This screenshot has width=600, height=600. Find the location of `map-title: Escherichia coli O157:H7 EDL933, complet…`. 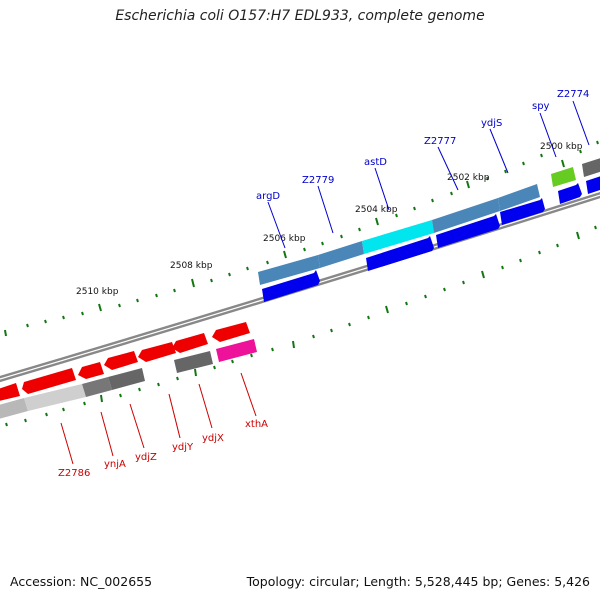

map-title: Escherichia coli O157:H7 EDL933, complet… is located at coordinates (300, 16).